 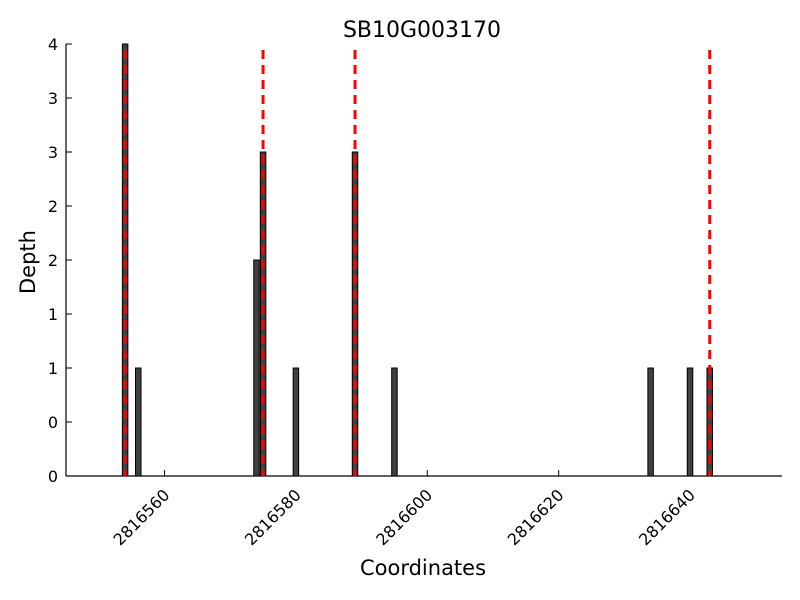 I want to click on x-tick-label: 2816640, so click(x=667, y=517).